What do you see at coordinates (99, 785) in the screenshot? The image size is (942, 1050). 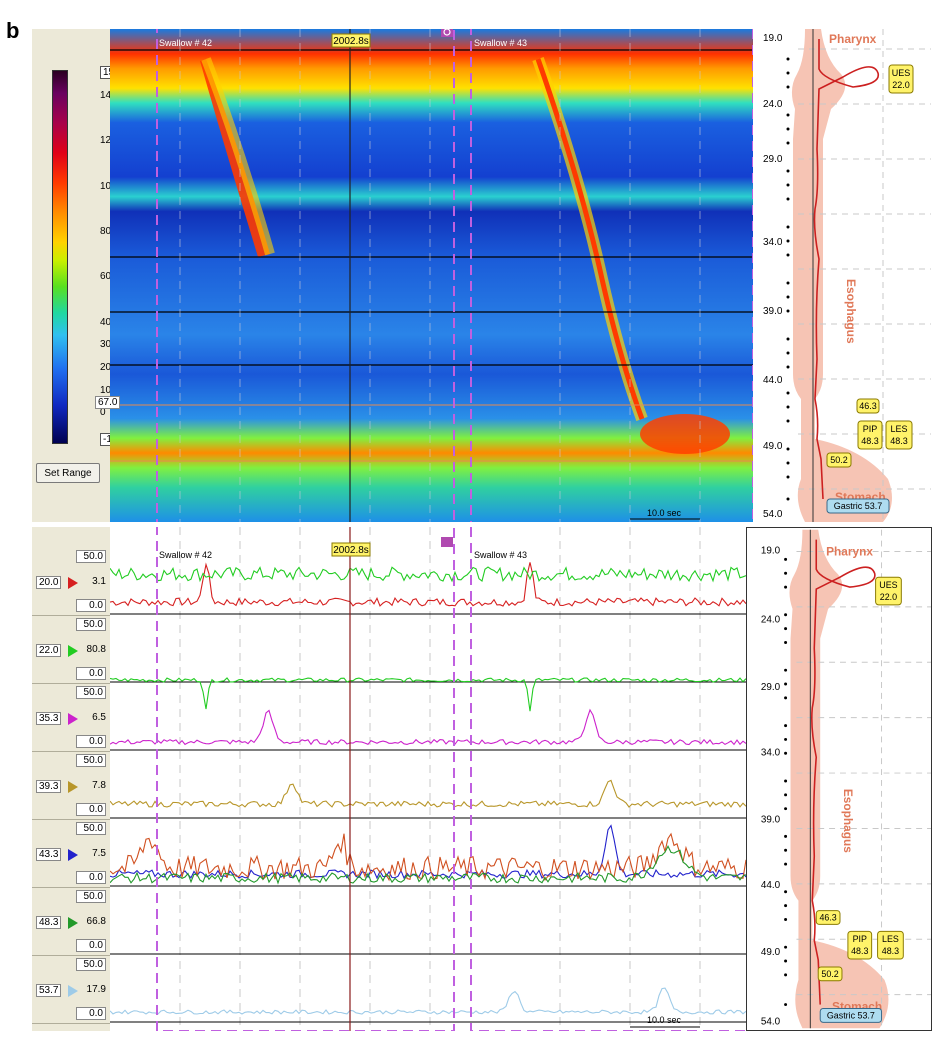 I see `channel-value: 7.8` at bounding box center [99, 785].